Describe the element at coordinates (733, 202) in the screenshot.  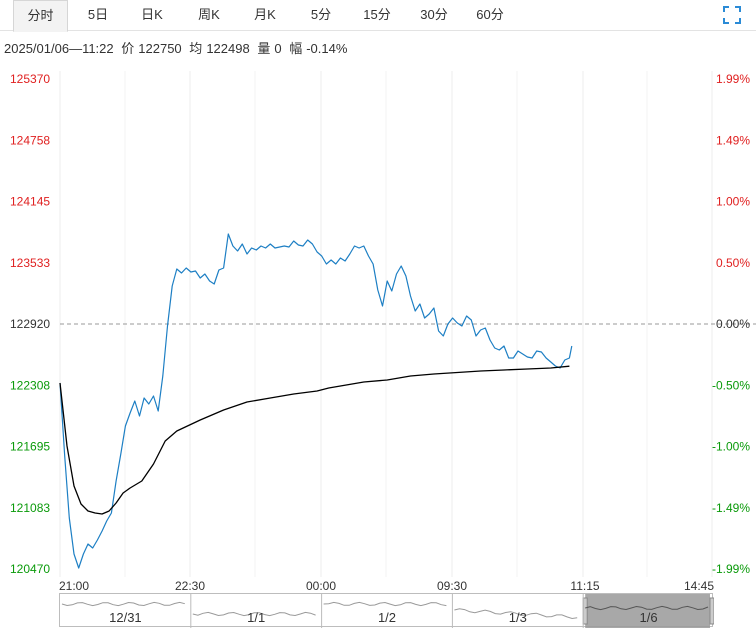
I see `percent-tick-label: 1.00%` at that location.